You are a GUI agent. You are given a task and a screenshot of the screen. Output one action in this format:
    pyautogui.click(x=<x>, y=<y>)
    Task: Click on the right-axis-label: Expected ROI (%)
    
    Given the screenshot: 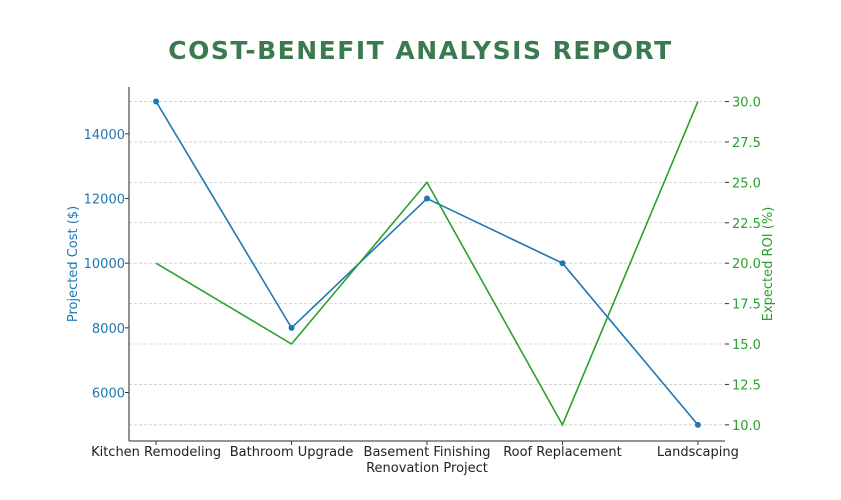 What is the action you would take?
    pyautogui.click(x=768, y=264)
    